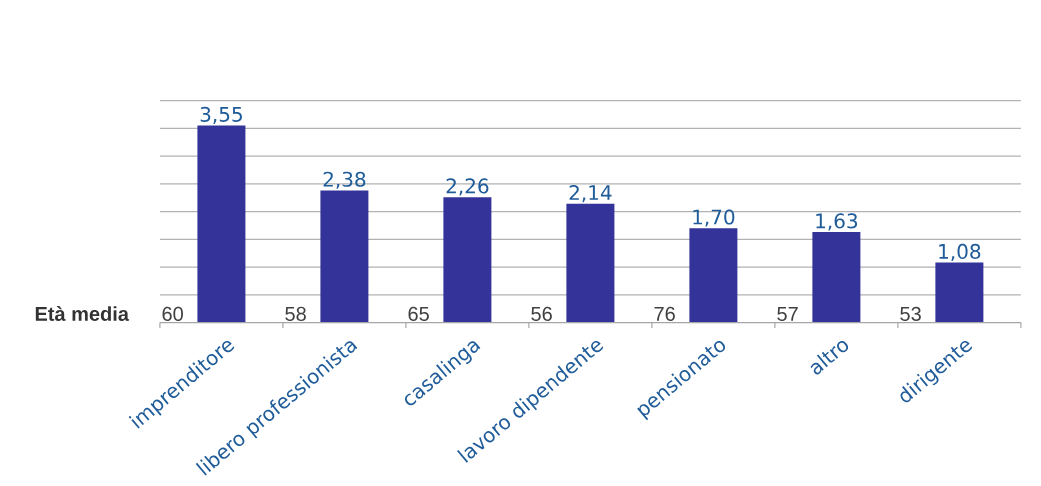 The width and height of the screenshot is (1041, 486). What do you see at coordinates (82, 313) in the screenshot?
I see `text: Età media` at bounding box center [82, 313].